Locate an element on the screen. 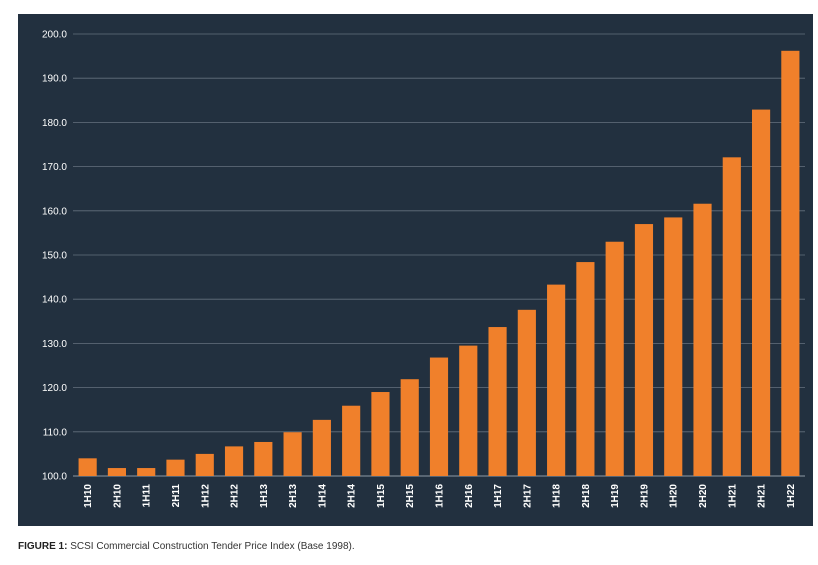  caption-label: FIGURE 1: is located at coordinates (43, 546).